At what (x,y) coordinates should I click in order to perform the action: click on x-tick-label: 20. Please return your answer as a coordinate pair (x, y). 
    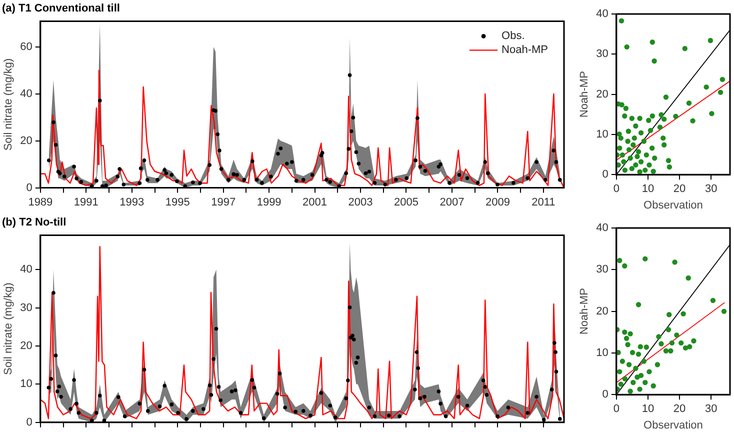
    Looking at the image, I should click on (679, 409).